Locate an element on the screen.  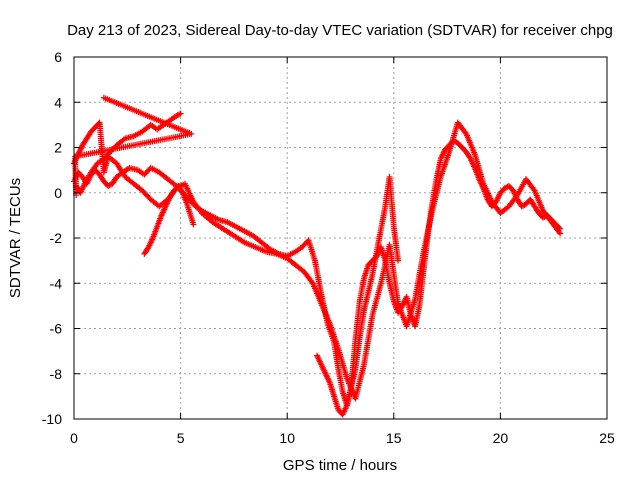
series-sdtvar_d is located at coordinates (169, 219).